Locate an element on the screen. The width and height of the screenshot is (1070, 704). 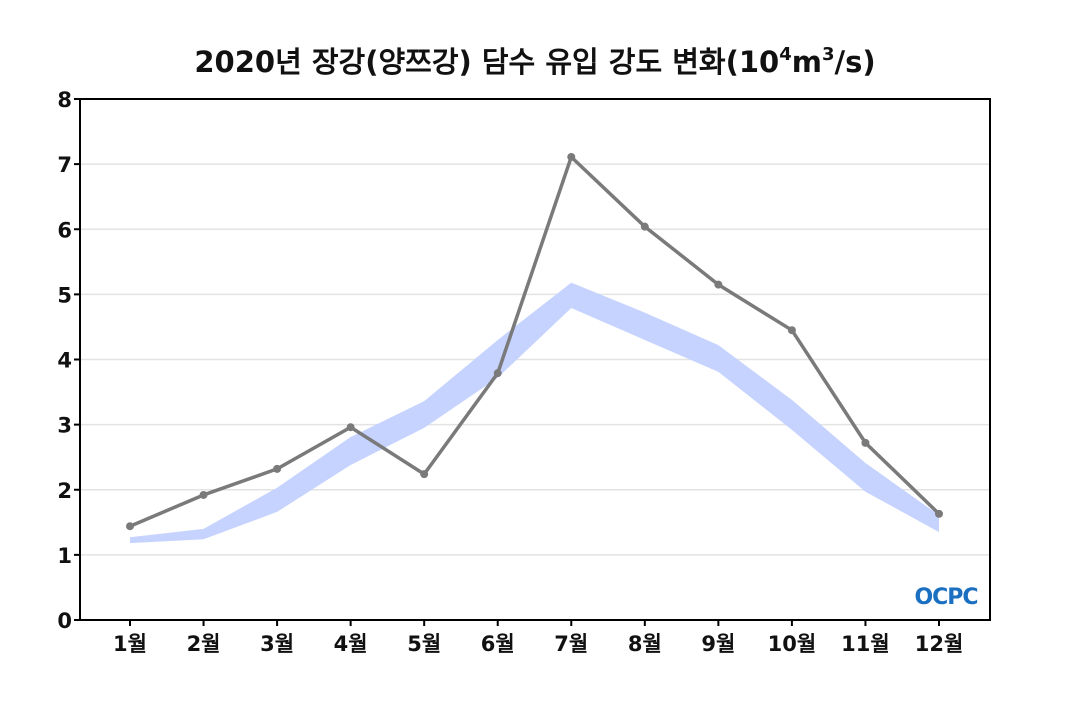
y-tick-label: 3 is located at coordinates (64, 426).